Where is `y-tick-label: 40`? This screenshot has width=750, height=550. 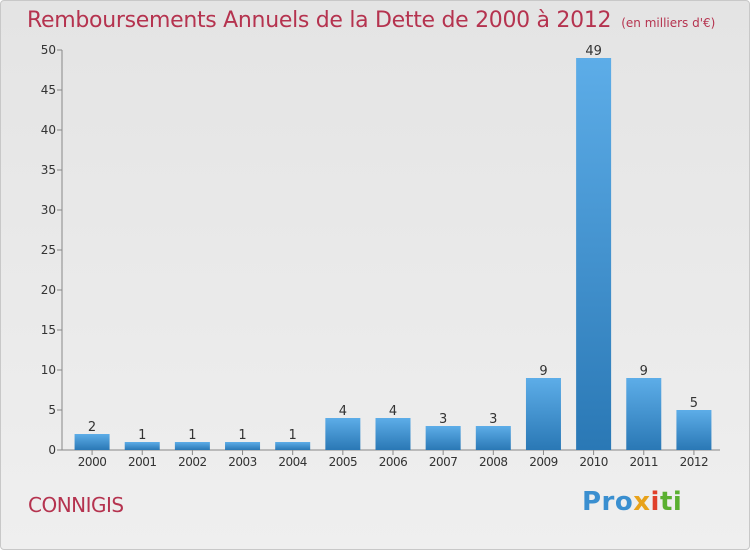
y-tick-label: 40 is located at coordinates (48, 130).